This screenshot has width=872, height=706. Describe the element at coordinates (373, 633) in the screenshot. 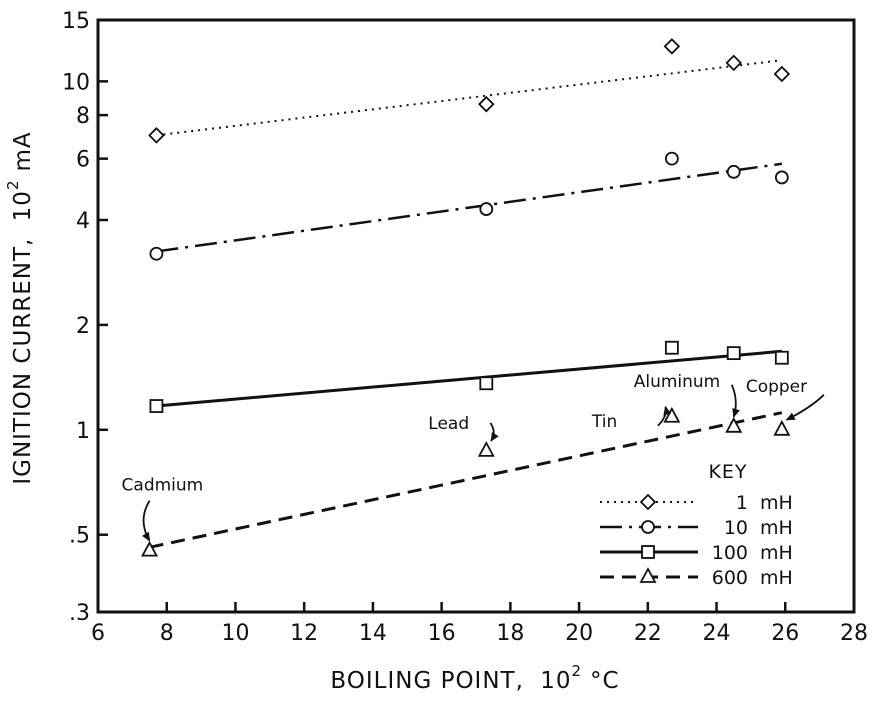

I see `x-tick-label: 14` at that location.